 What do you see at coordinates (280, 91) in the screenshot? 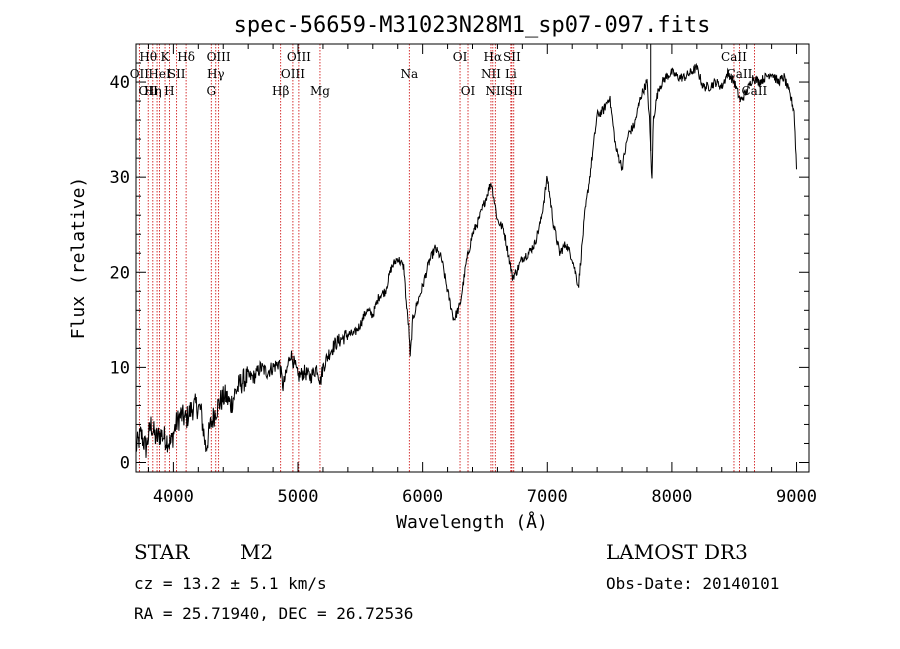
I see `line-marker-label: Hβ` at bounding box center [280, 91].